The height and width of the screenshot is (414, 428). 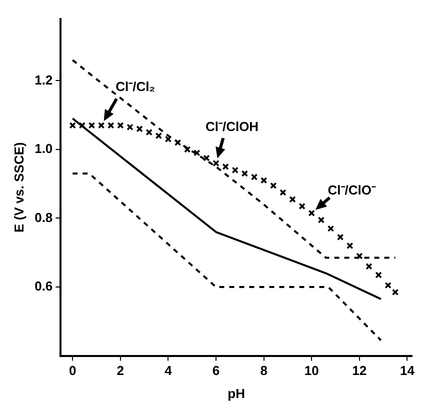 What do you see at coordinates (43, 286) in the screenshot?
I see `y-tick-label: 0.6` at bounding box center [43, 286].